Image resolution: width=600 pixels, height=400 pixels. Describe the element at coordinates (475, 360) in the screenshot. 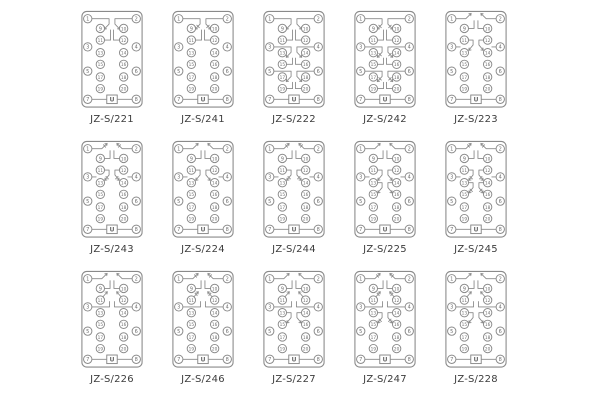

I see `coil-label: U` at that location.